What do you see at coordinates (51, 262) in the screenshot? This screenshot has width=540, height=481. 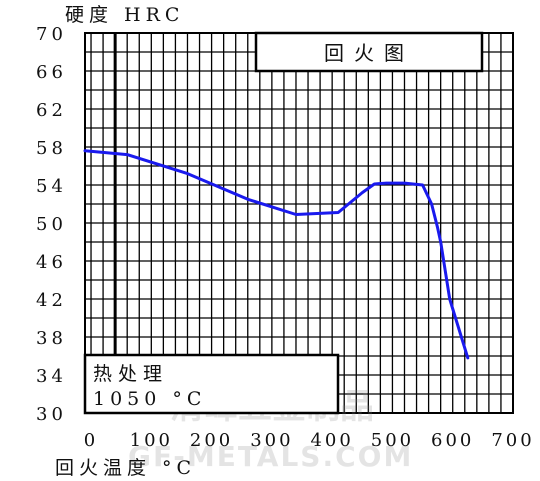 I see `y-tick-label: 46` at bounding box center [51, 262].